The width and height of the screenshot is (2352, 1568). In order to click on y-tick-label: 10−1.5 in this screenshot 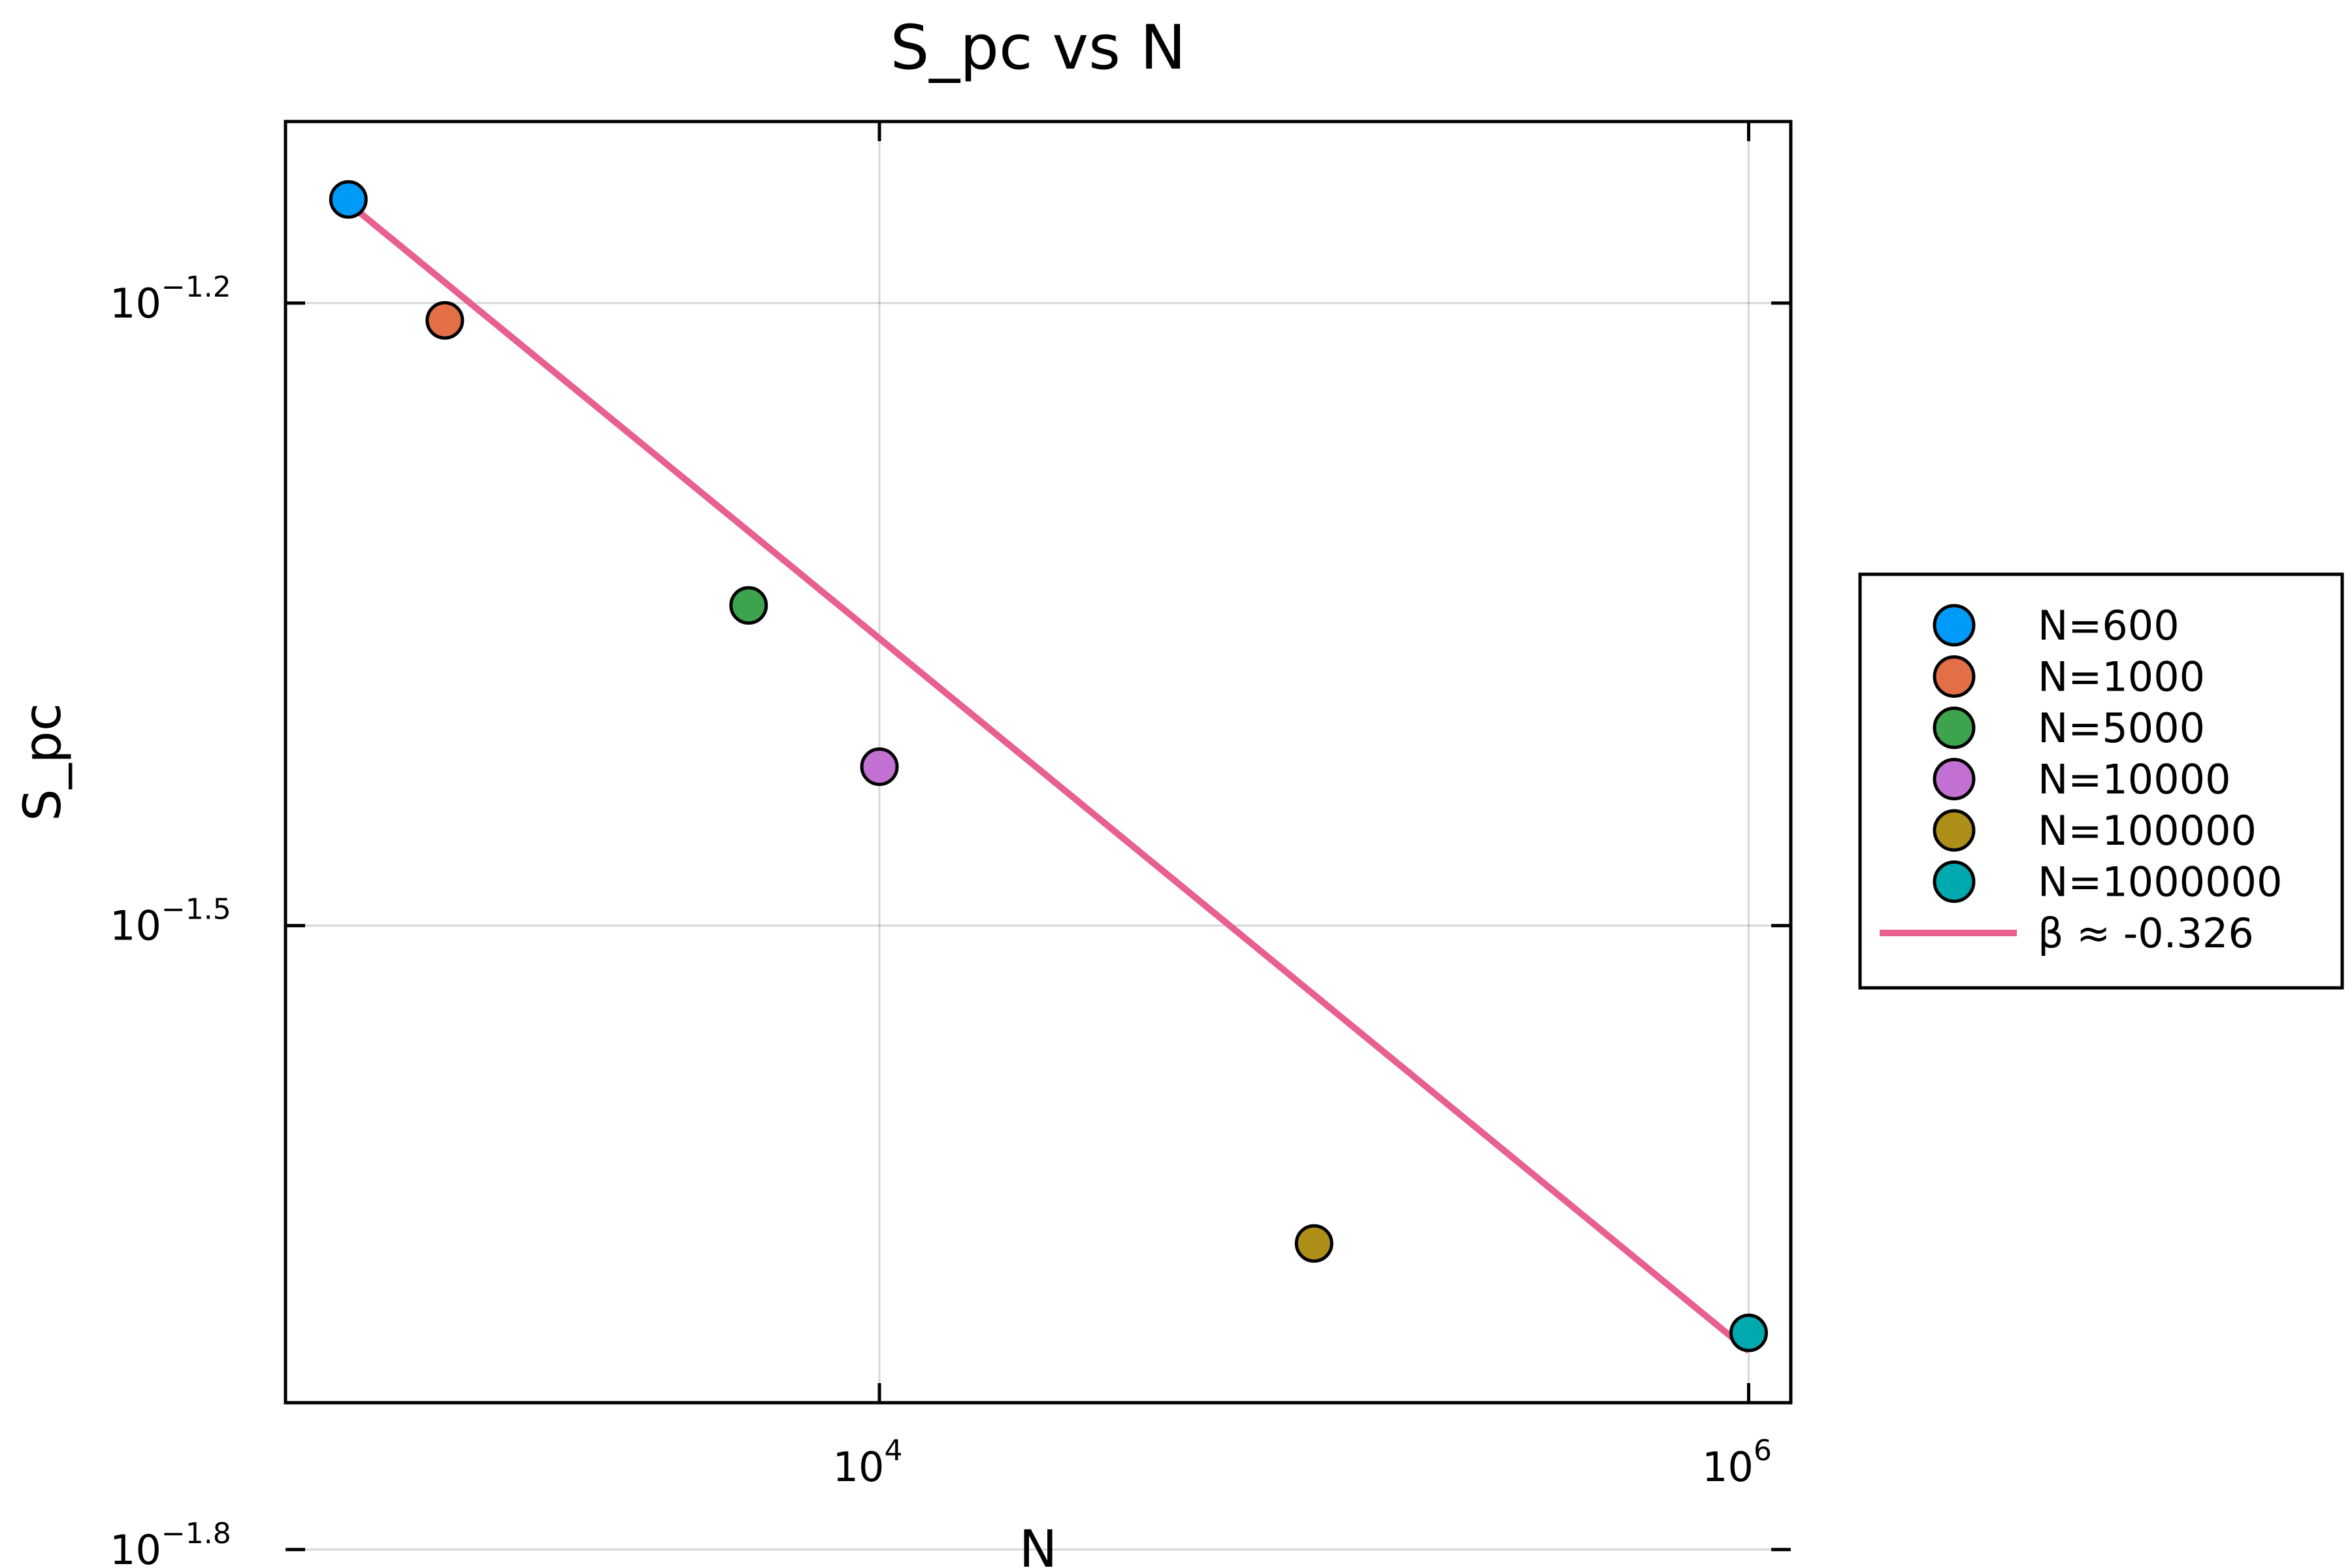, I will do `click(170, 921)`.